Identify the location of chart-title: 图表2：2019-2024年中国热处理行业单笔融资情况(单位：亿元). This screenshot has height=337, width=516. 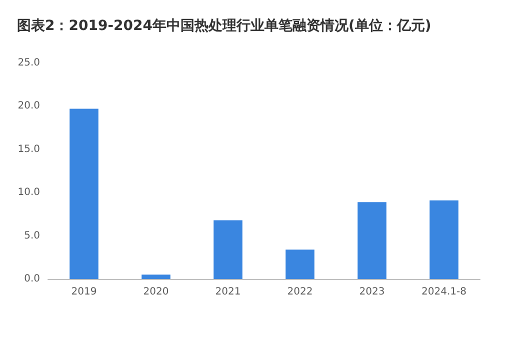
(224, 26).